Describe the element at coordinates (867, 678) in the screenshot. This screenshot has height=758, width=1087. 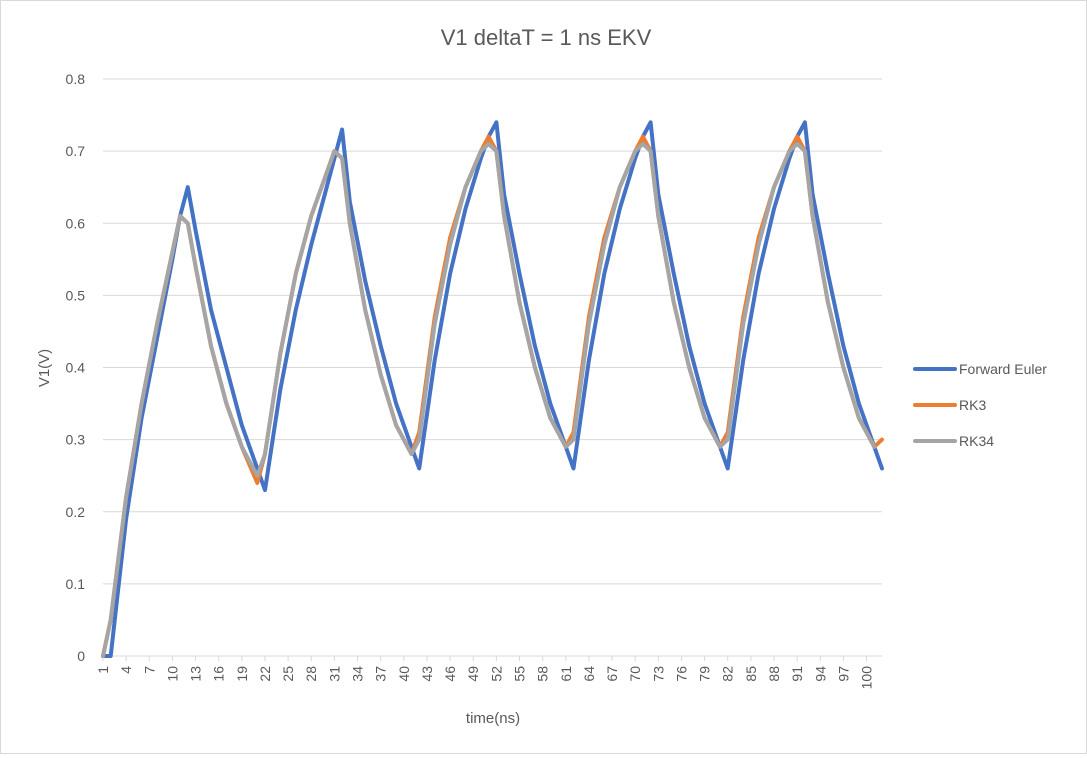
I see `x-tick-label: 100` at that location.